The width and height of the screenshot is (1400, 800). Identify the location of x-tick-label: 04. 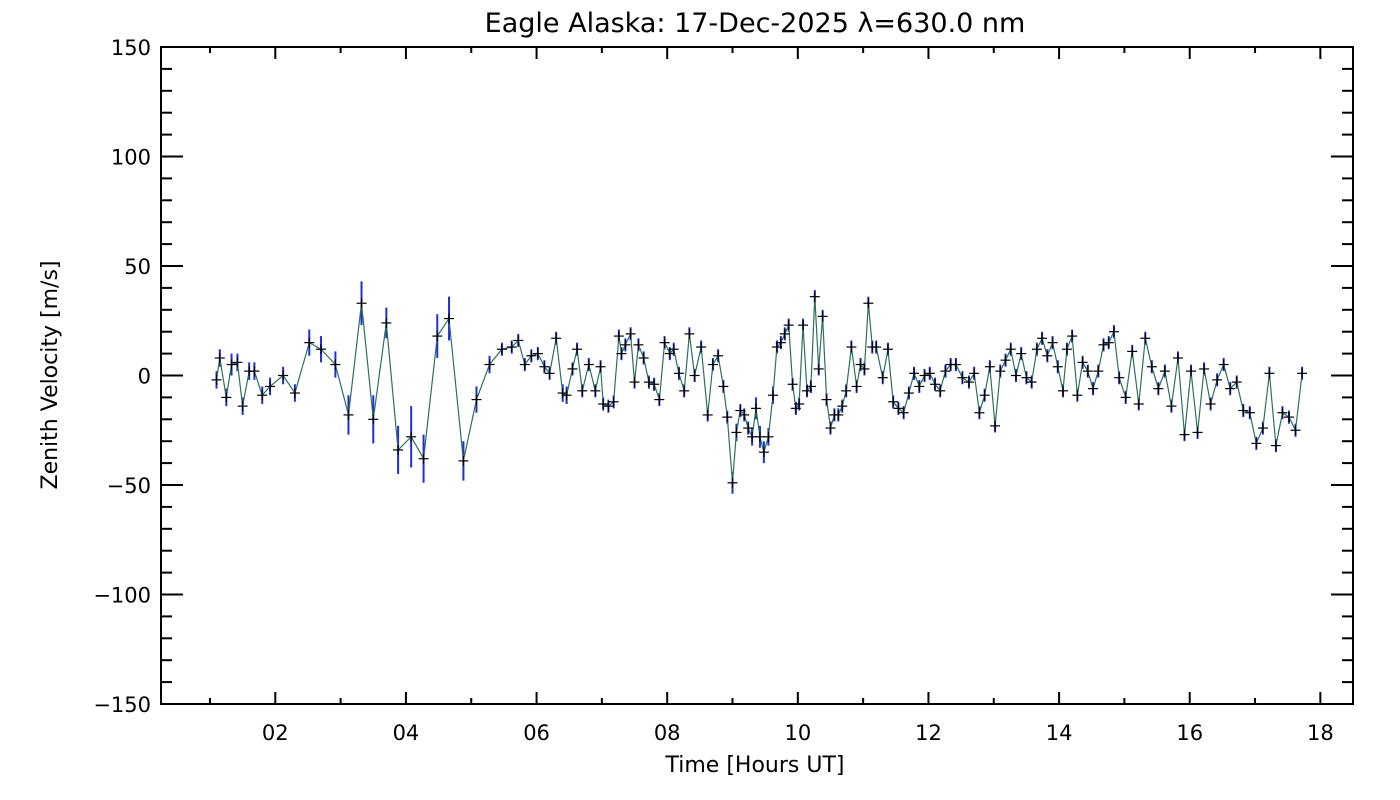
(406, 733).